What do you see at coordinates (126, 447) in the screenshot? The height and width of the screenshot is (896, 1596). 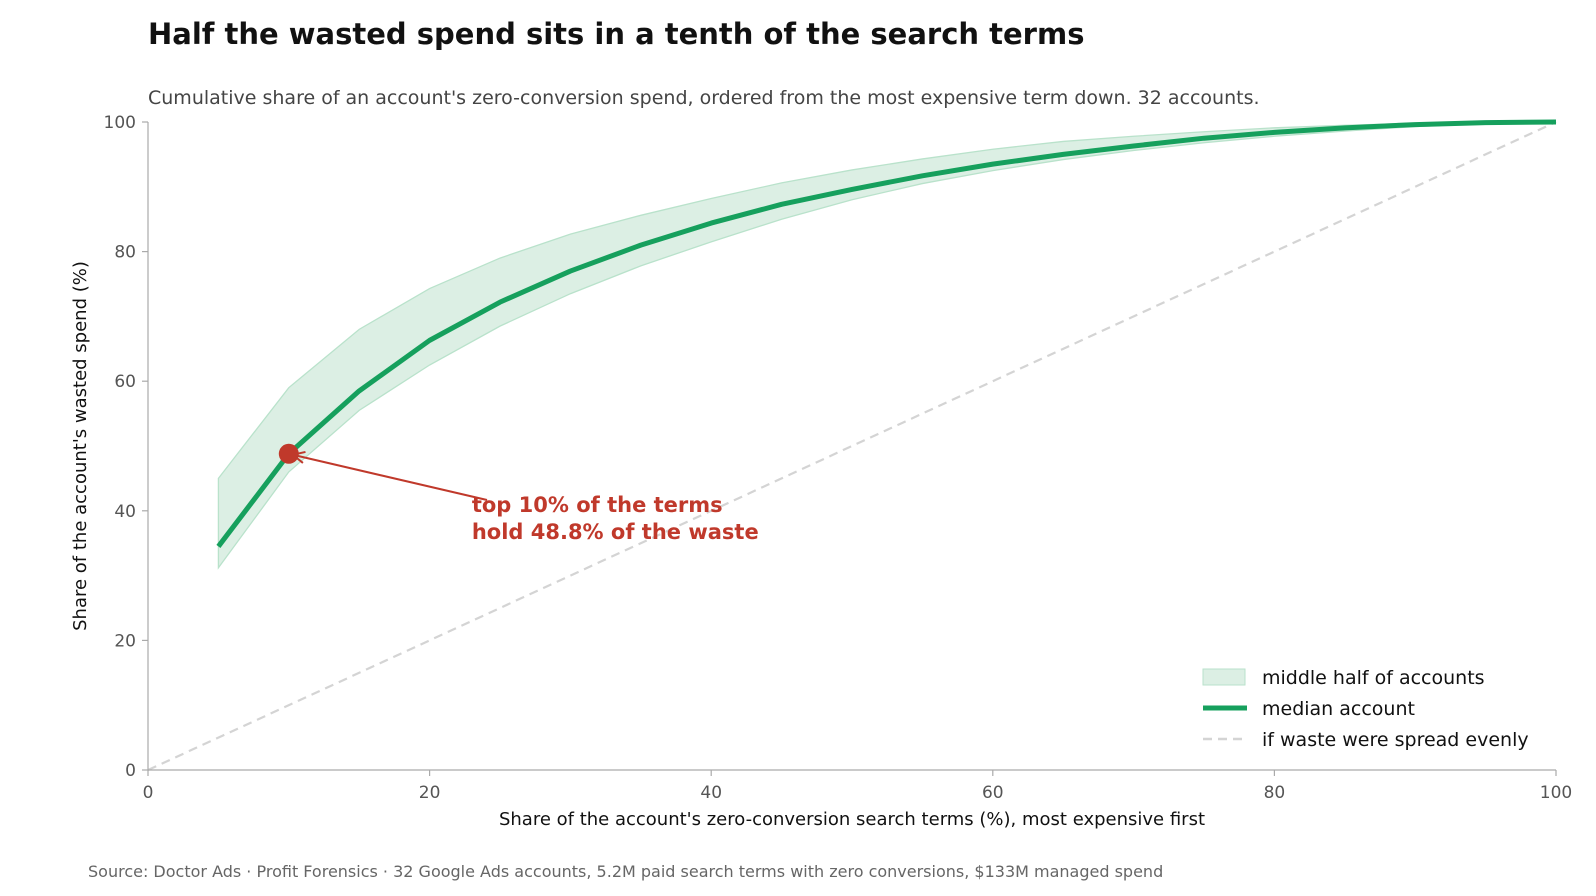 I see `y-axis-ticks: 0 20 40 60 80 100` at bounding box center [126, 447].